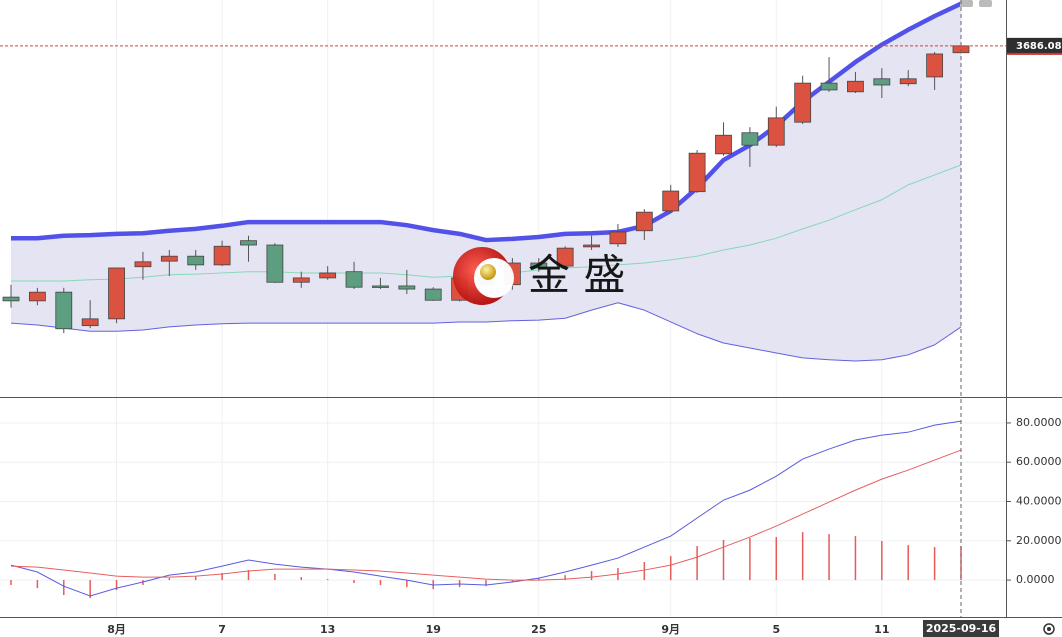  Describe the element at coordinates (1039, 540) in the screenshot. I see `y-tick-label: 20.0000` at that location.